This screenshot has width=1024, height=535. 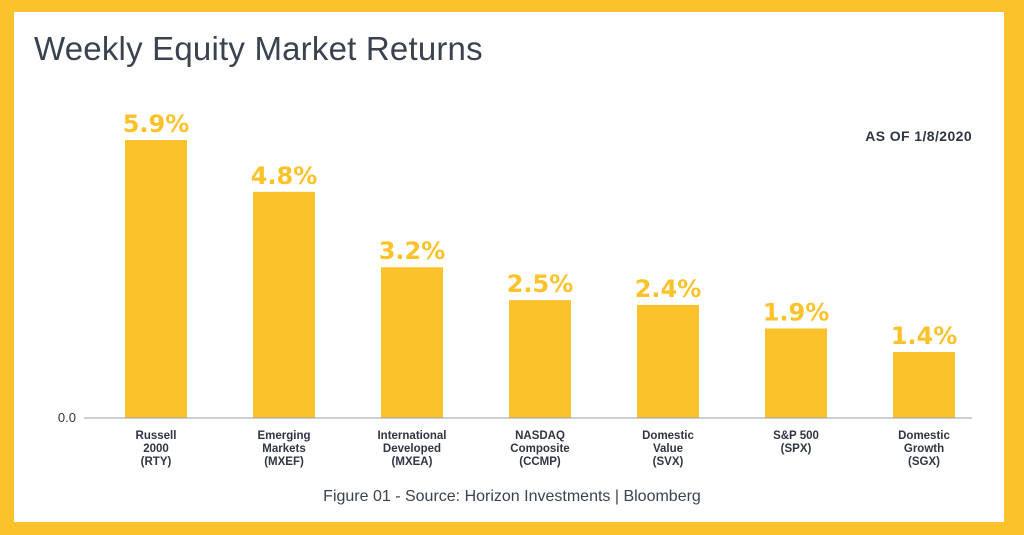 What do you see at coordinates (412, 251) in the screenshot?
I see `bar-value-label-2: 3.2%` at bounding box center [412, 251].